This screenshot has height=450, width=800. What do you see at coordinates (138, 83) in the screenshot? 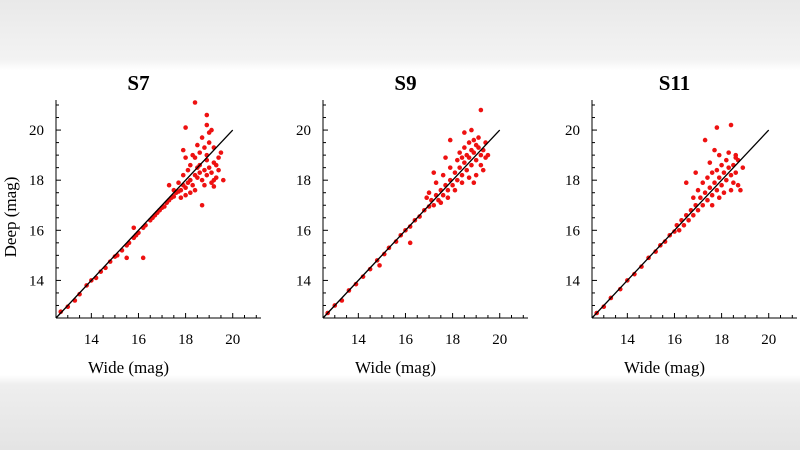
I see `panel-title: S7` at bounding box center [138, 83].